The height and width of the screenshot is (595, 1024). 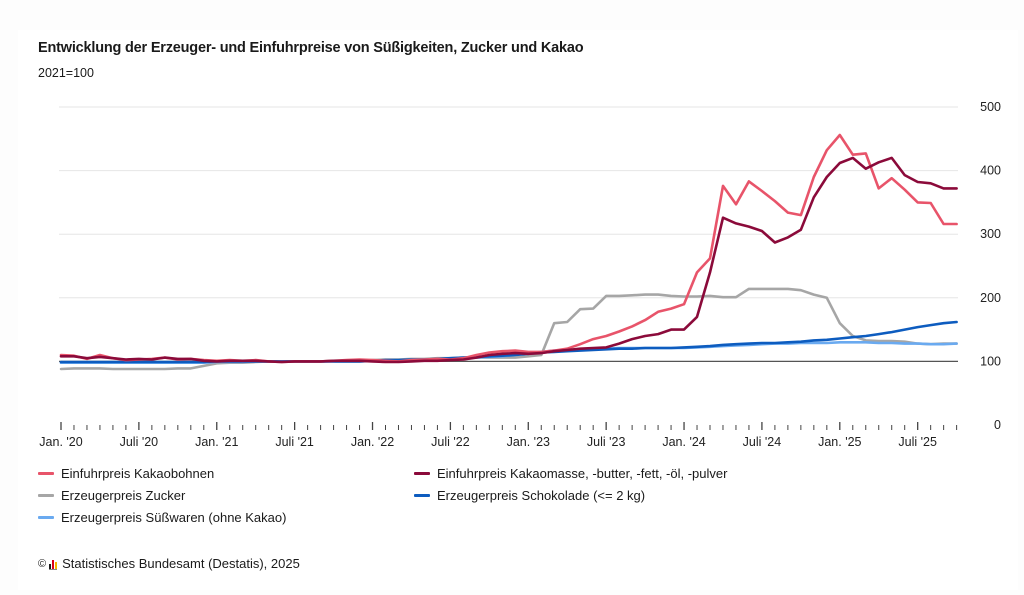 What do you see at coordinates (990, 266) in the screenshot?
I see `y-axis-labels: 0 100 200 300 400 500` at bounding box center [990, 266].